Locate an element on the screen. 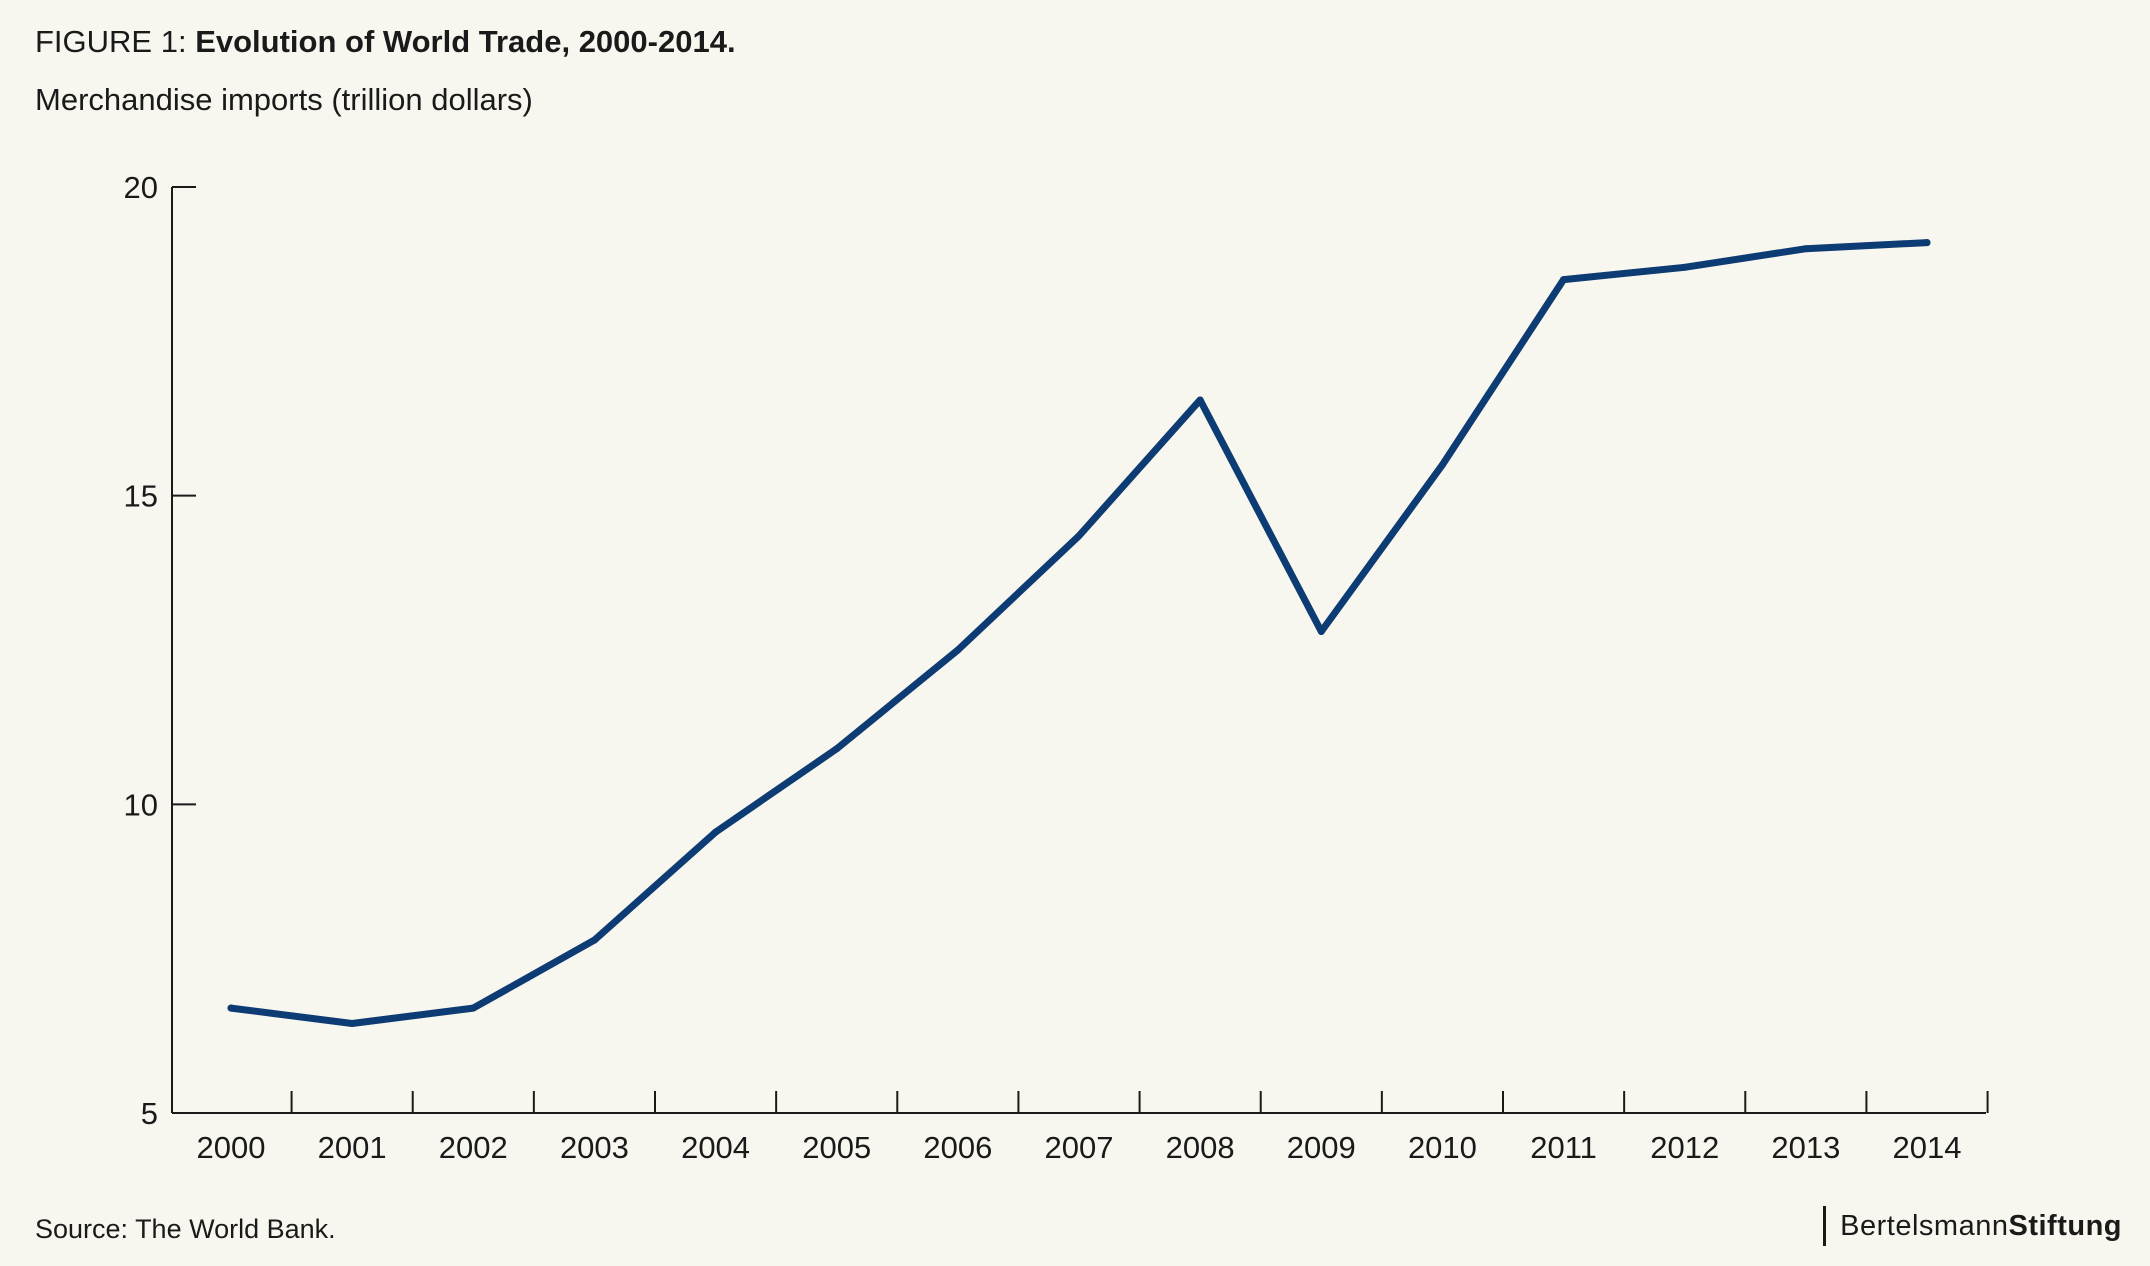  x-tick-label: 2011 is located at coordinates (1563, 1147).